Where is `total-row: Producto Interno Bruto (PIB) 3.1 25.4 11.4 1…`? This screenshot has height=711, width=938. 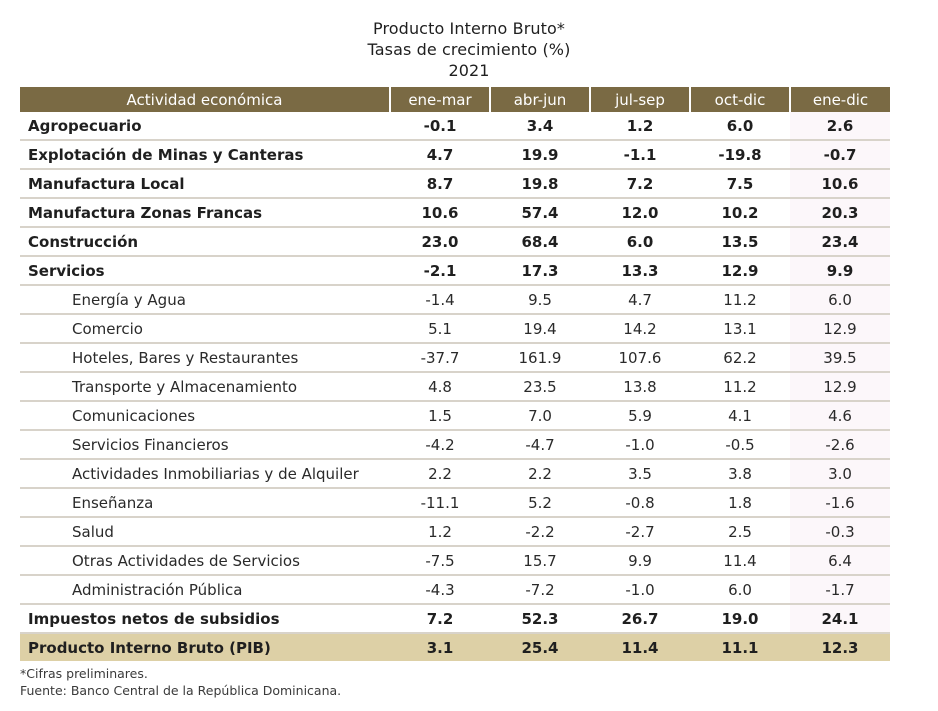
total-row: Producto Interno Bruto (PIB) 3.1 25.4 11.4 1… is located at coordinates (455, 647).